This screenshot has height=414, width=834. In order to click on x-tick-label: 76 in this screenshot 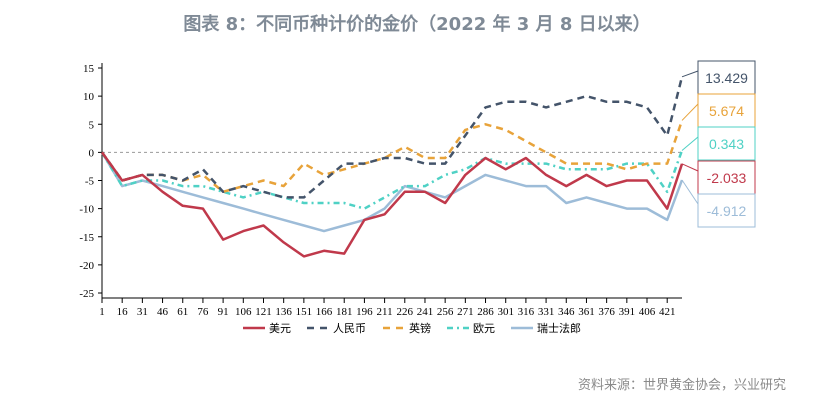, I will do `click(203, 312)`.